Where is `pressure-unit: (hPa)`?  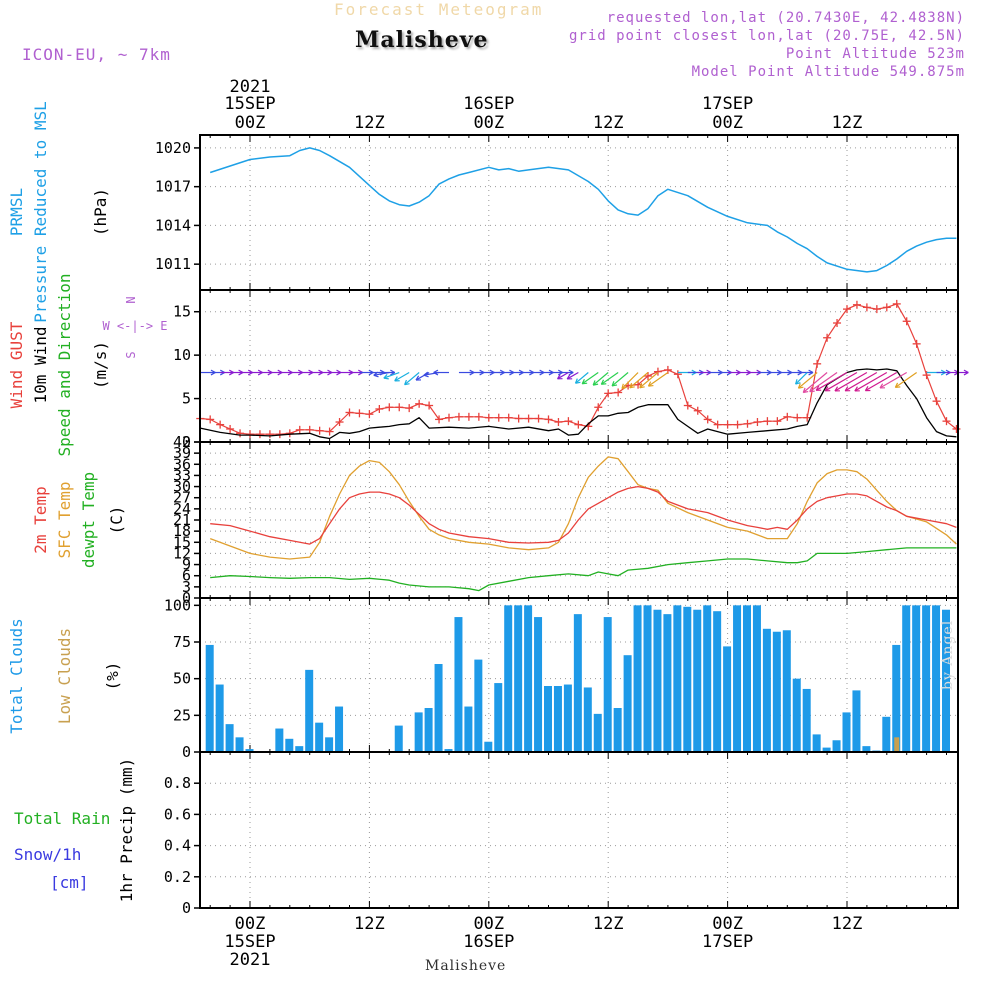
pressure-unit: (hPa) is located at coordinates (100, 212).